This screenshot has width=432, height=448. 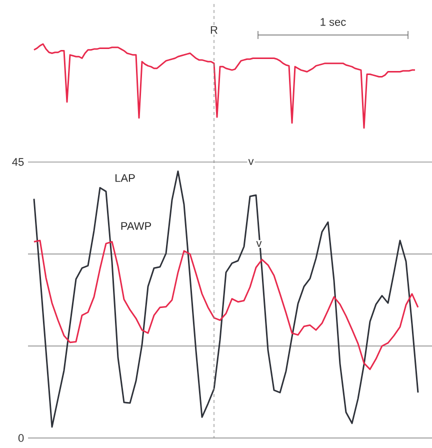 I want to click on y-tick-label: 0, so click(x=21, y=438).